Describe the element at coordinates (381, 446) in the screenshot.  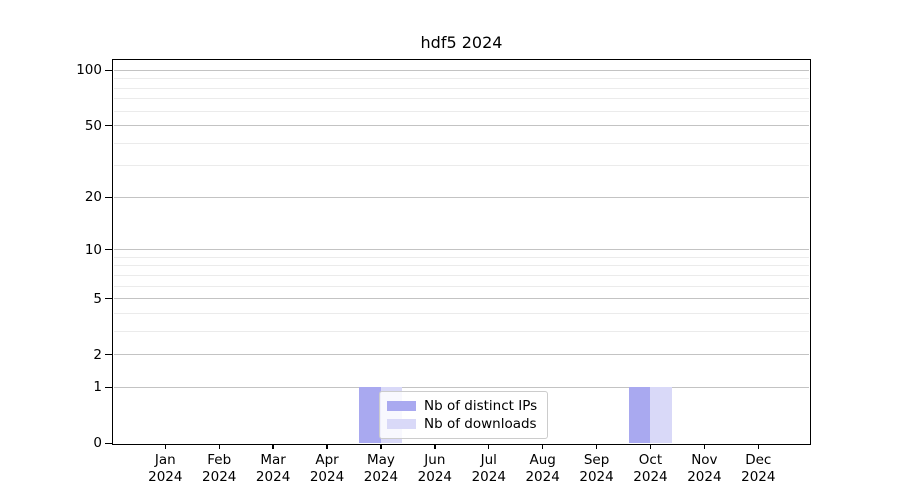
I see `x-tick-may` at that location.